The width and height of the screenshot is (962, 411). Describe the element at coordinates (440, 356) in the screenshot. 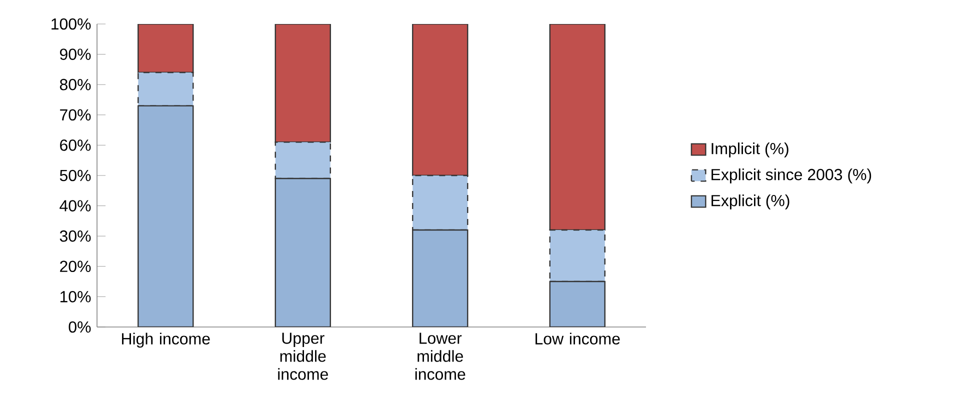

I see `x-tick-label: Lower middle income` at that location.